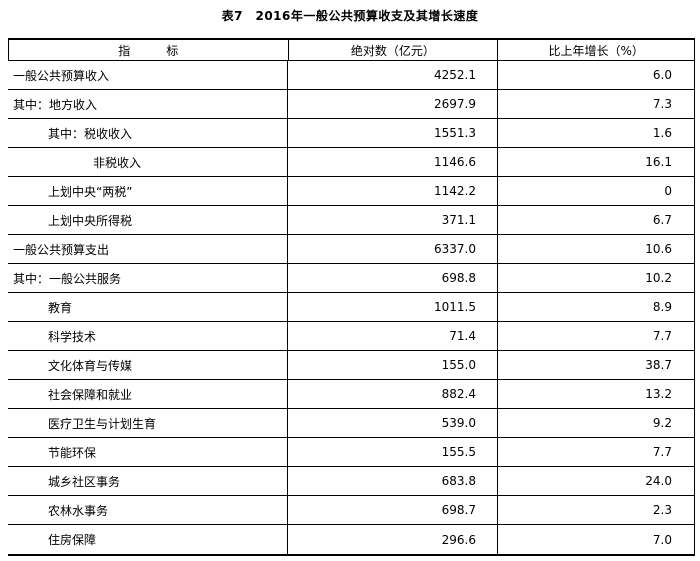  What do you see at coordinates (148, 220) in the screenshot?
I see `cell-indicator: 上划中央所得税` at bounding box center [148, 220].